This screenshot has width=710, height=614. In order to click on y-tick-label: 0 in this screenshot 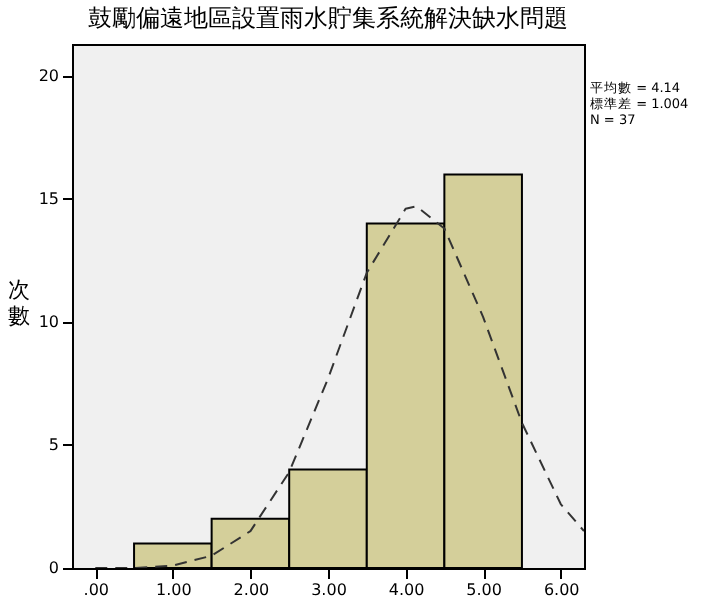, I will do `click(53, 568)`.